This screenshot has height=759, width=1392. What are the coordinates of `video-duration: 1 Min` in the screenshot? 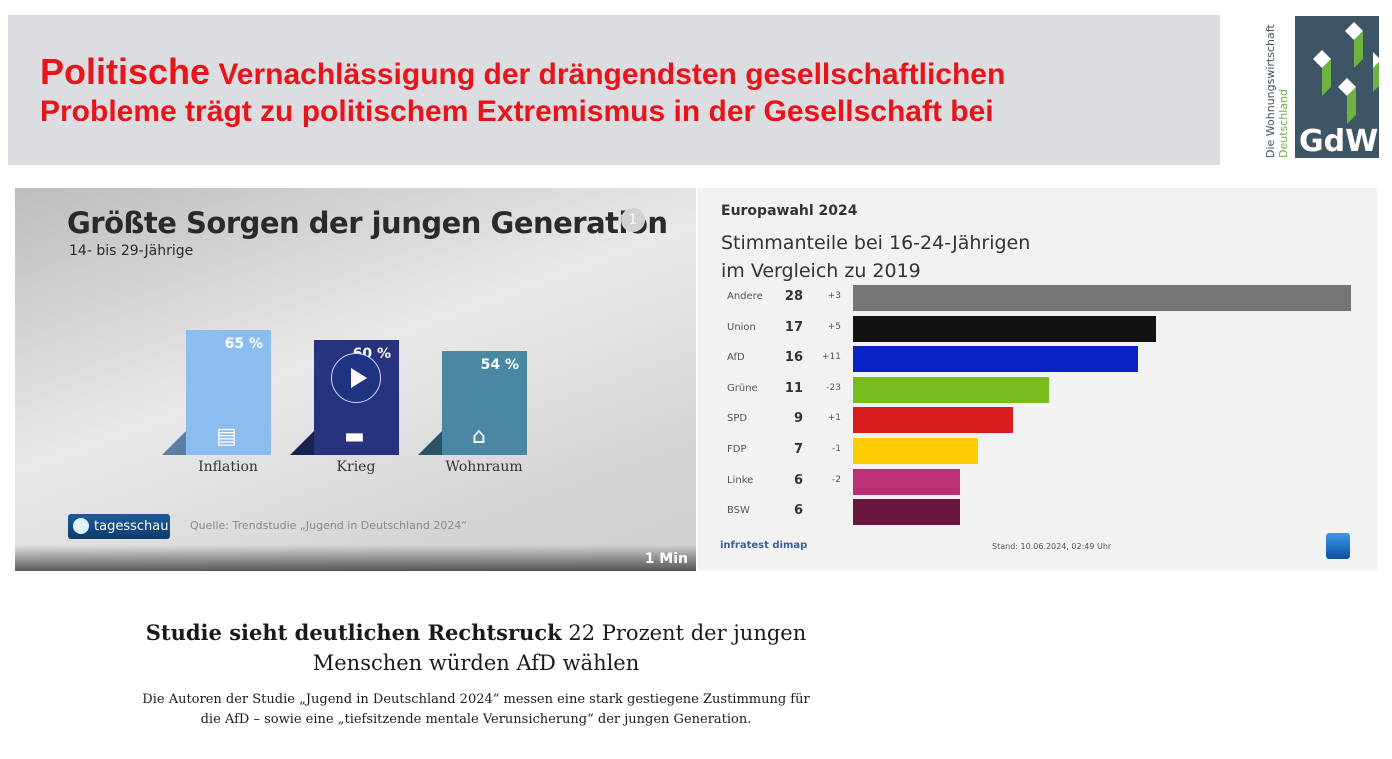 It's located at (666, 559).